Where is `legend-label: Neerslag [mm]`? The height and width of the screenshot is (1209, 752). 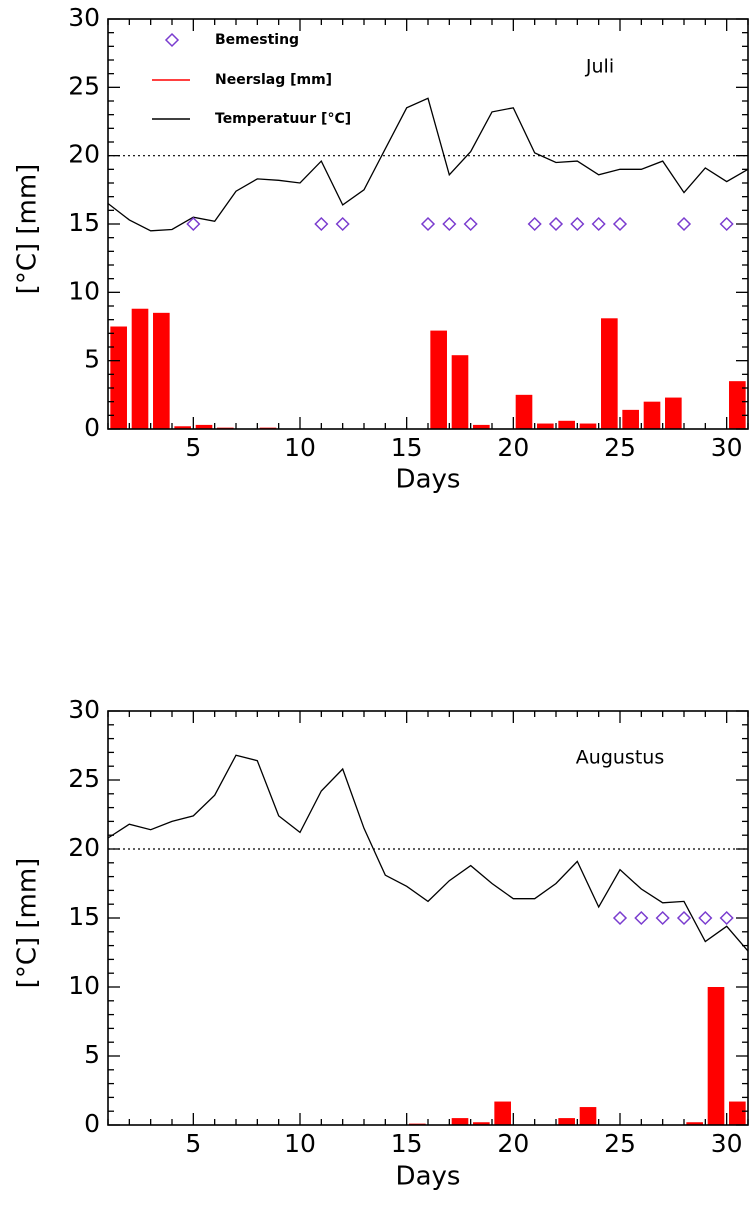 legend-label: Neerslag [mm] is located at coordinates (273, 80).